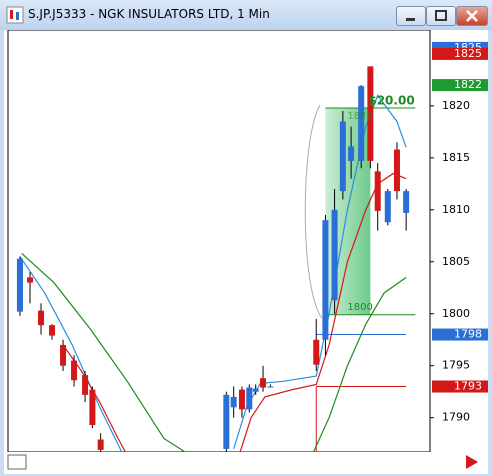  Describe the element at coordinates (15, 15) in the screenshot. I see `app-icon` at that location.